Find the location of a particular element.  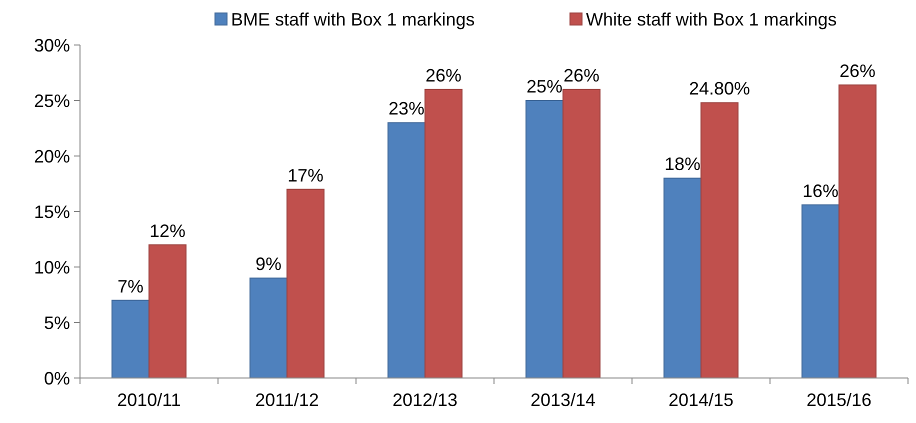

y-tick-label: 5% is located at coordinates (57, 322).